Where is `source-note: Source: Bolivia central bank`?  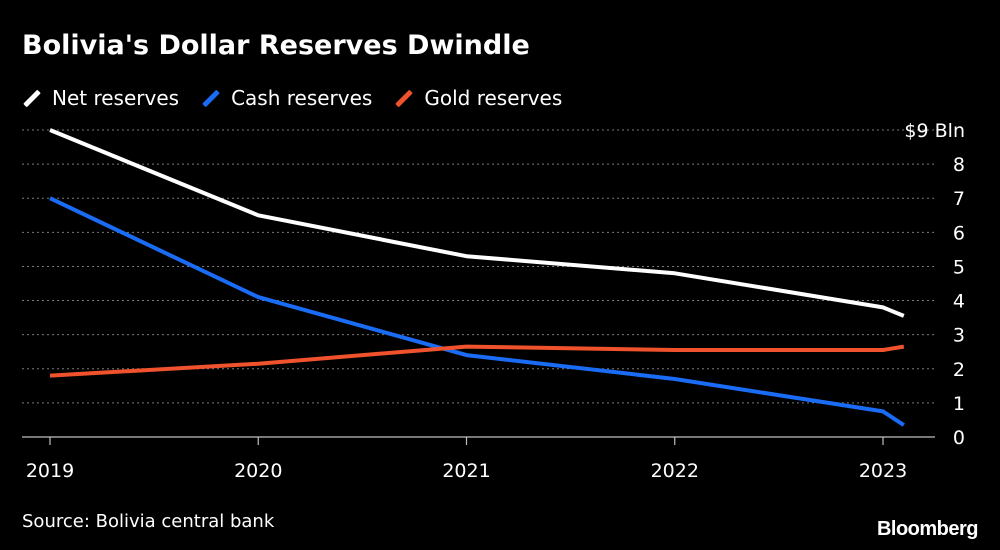
source-note: Source: Bolivia central bank is located at coordinates (148, 521).